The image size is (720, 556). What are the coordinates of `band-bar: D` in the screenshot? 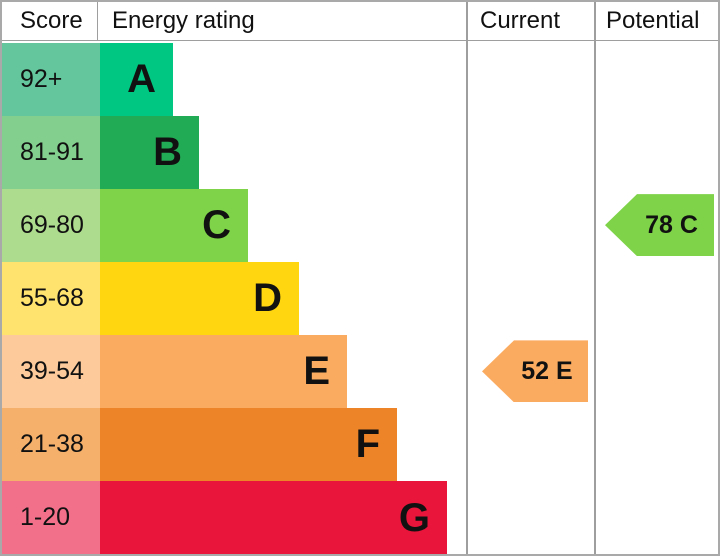 It's located at (199, 298).